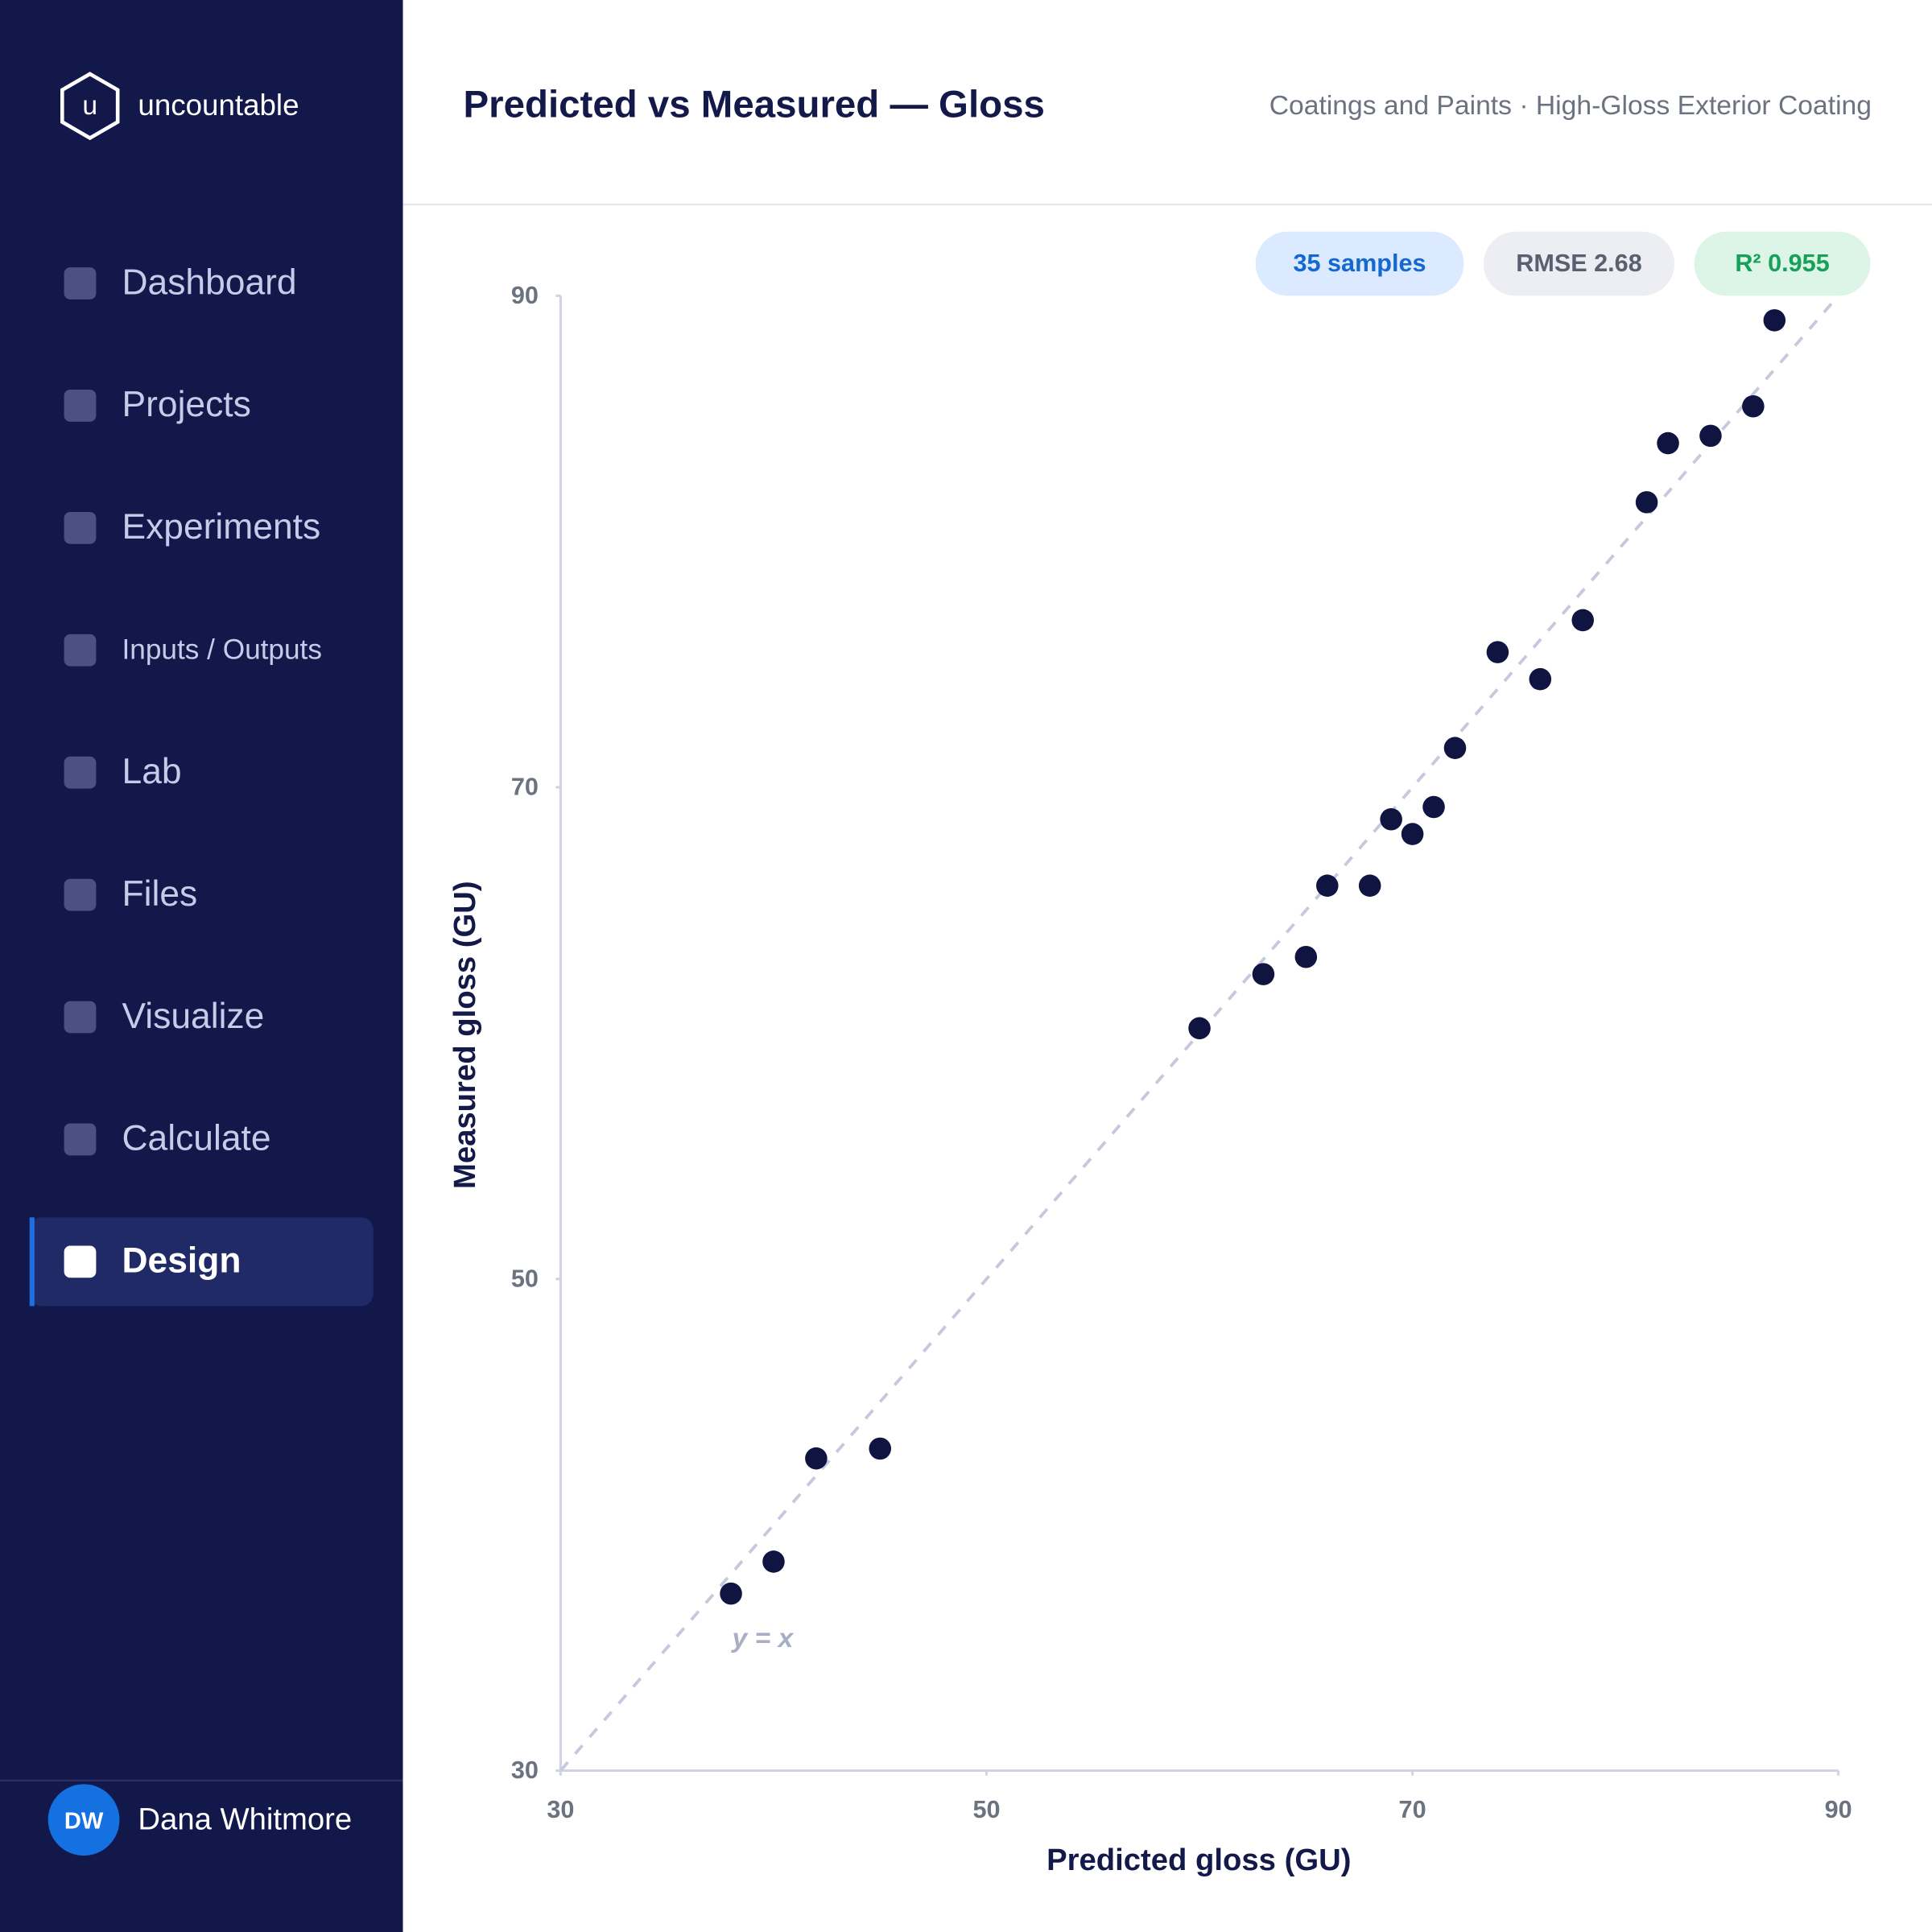  I want to click on nav-item: Lab, so click(152, 771).